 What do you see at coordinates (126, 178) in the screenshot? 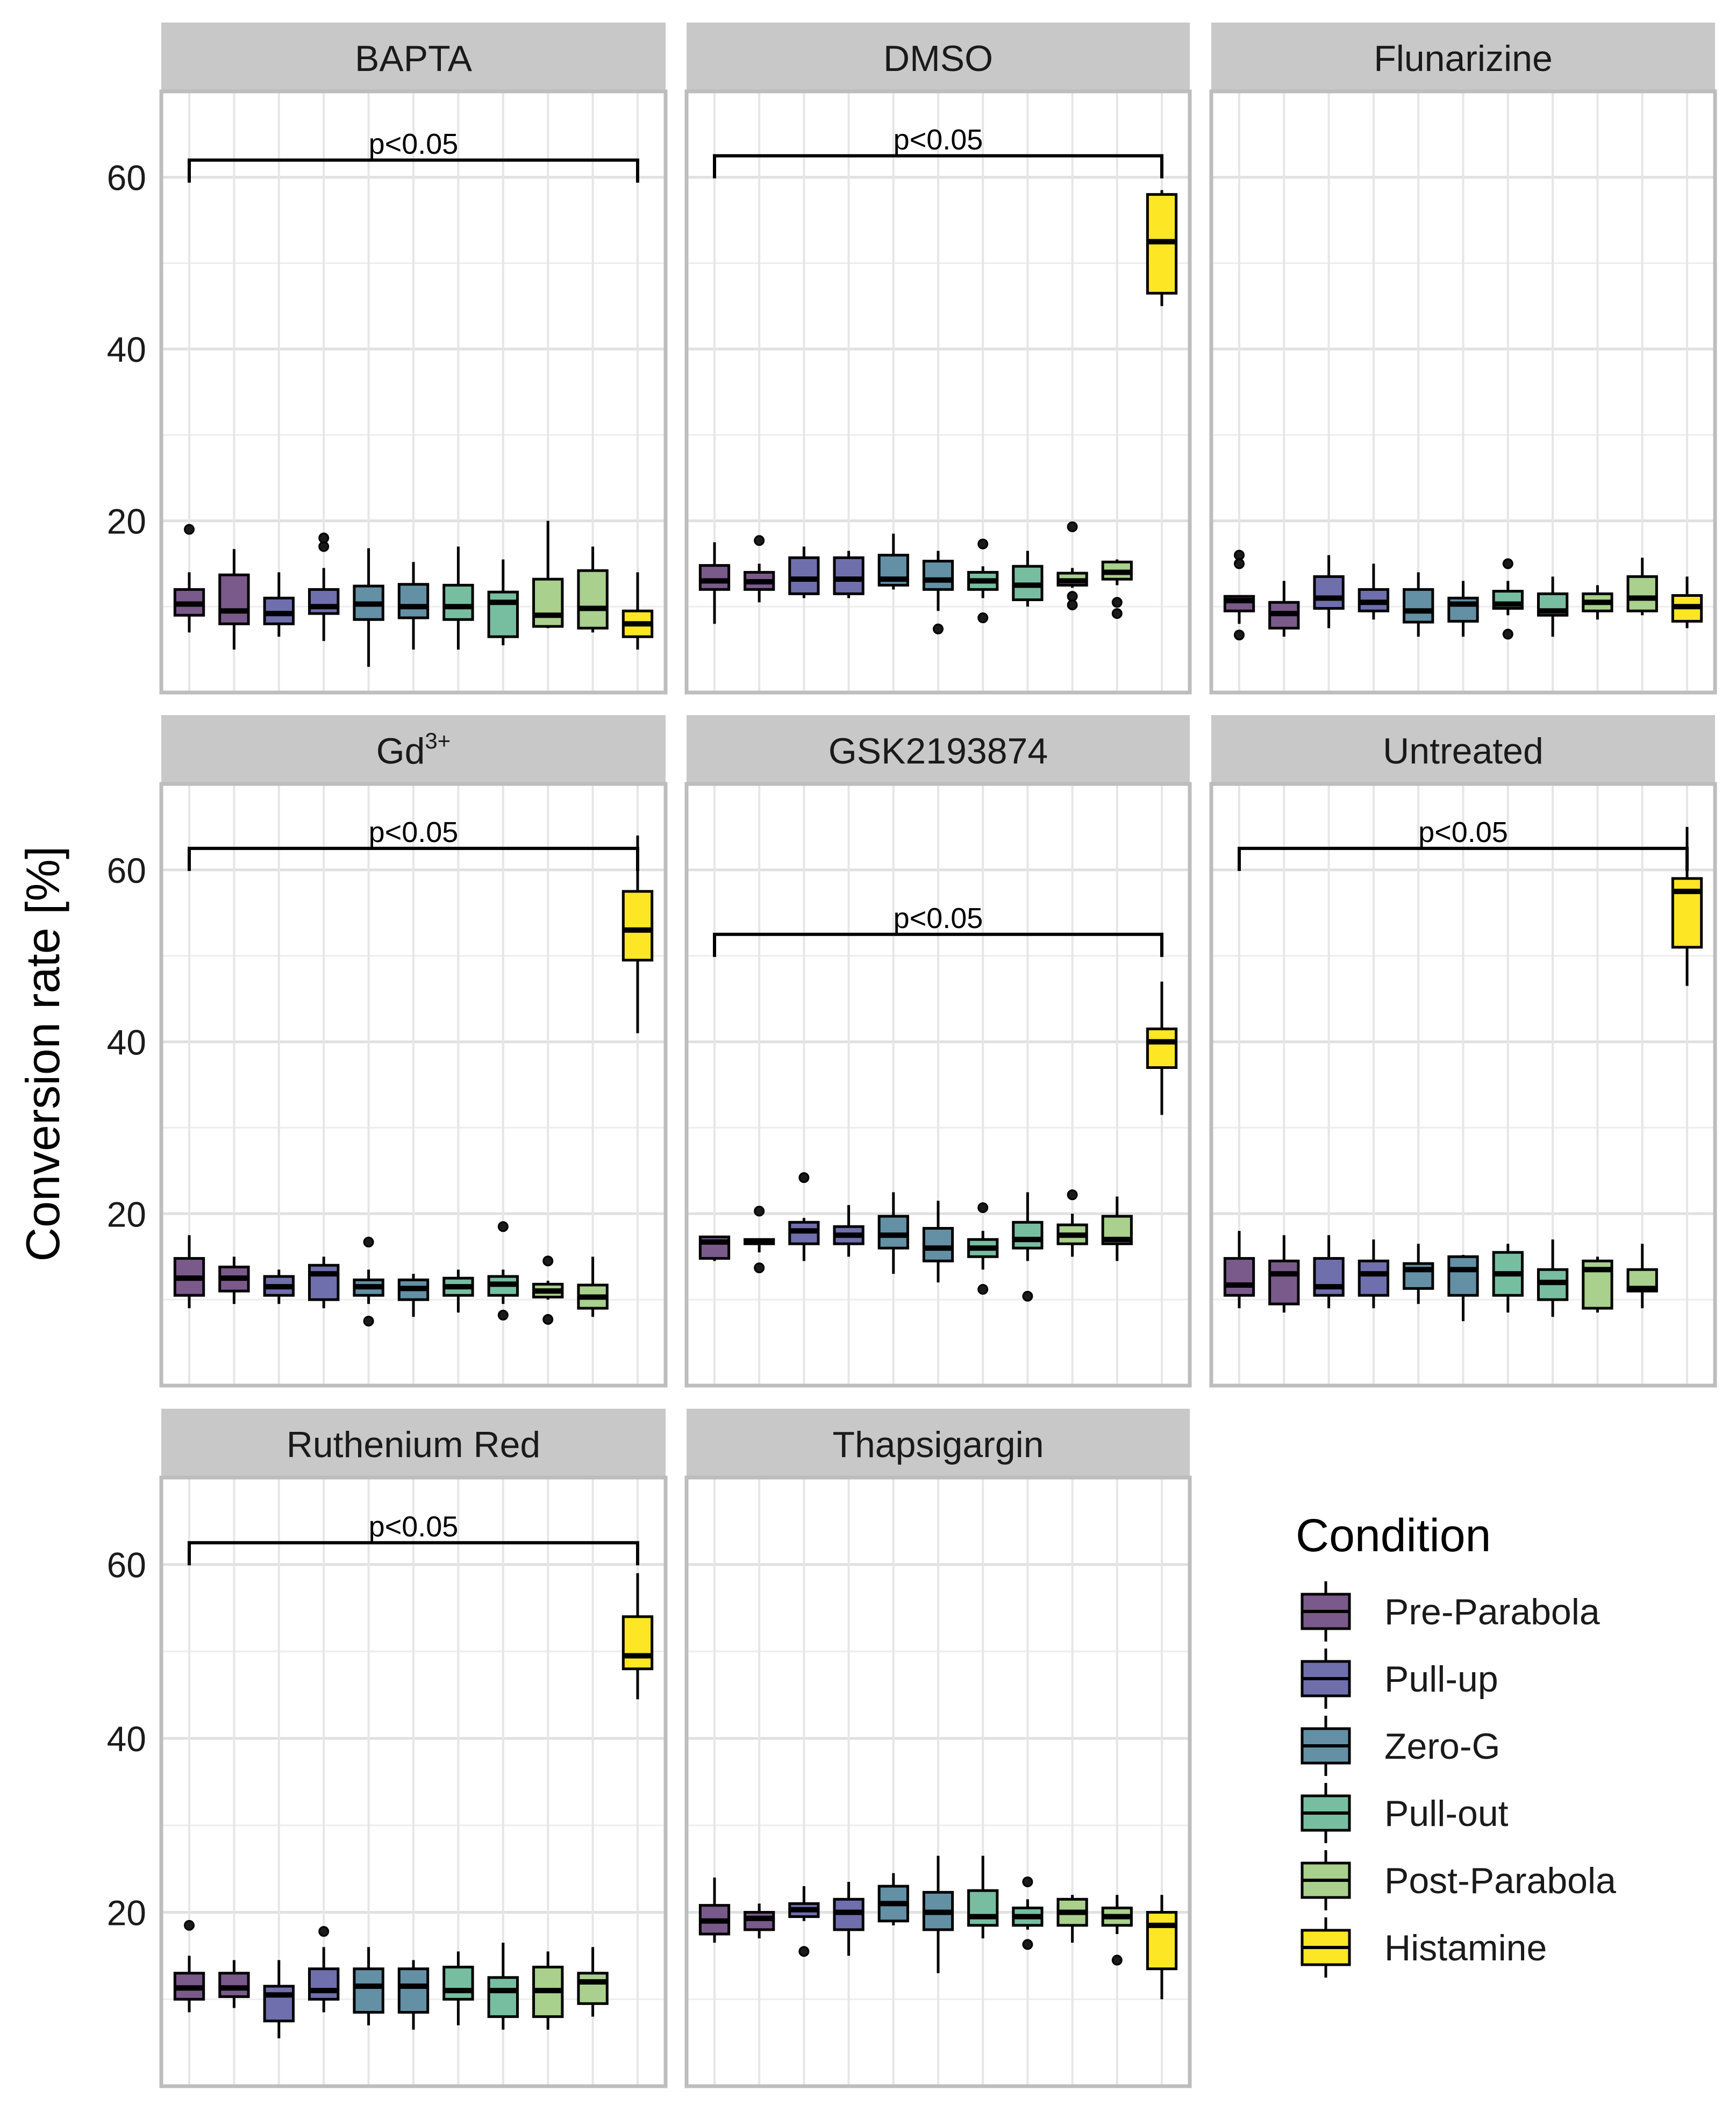
I see `y-tick-label: 60` at bounding box center [126, 178].